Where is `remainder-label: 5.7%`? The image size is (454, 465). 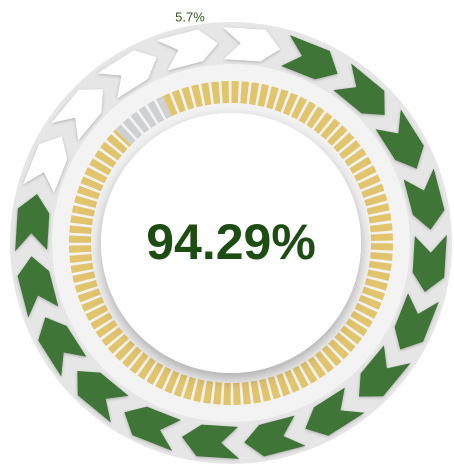
remainder-label: 5.7% is located at coordinates (190, 16).